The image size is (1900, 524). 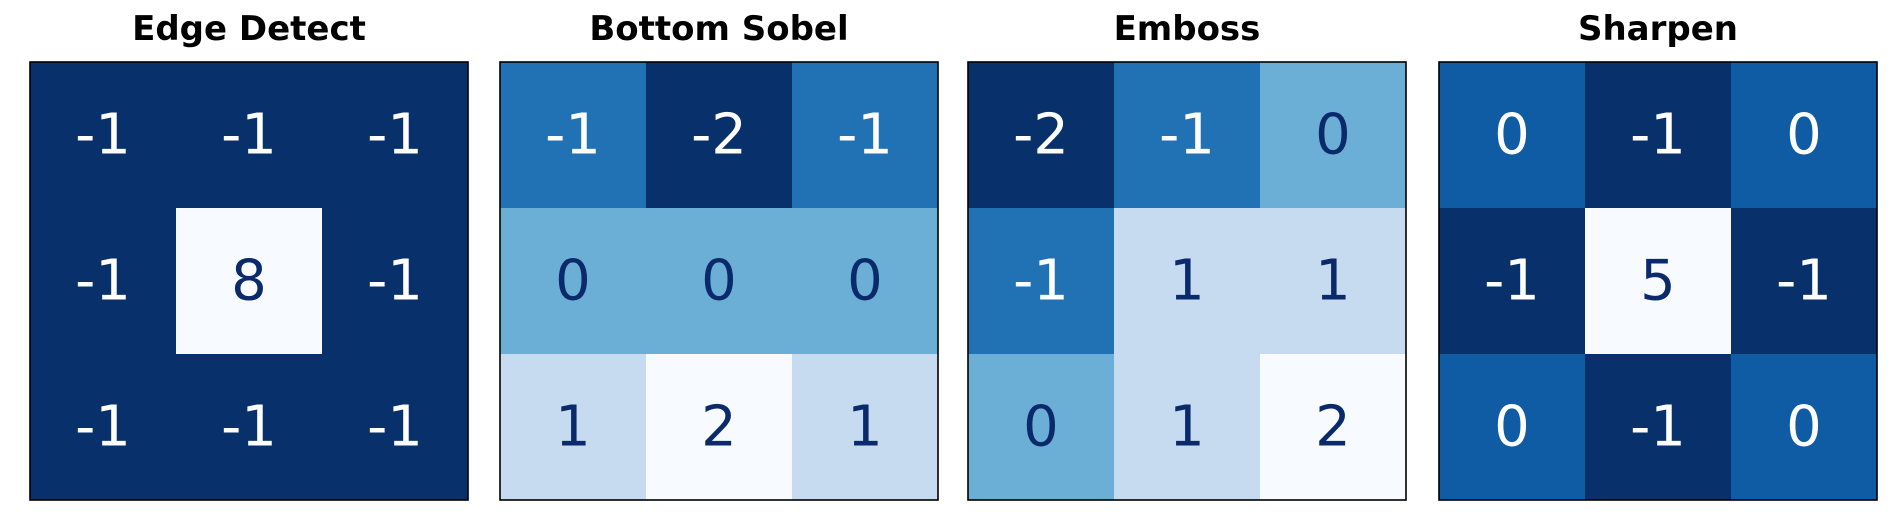 I want to click on cell-value-label: 5, so click(x=1658, y=281).